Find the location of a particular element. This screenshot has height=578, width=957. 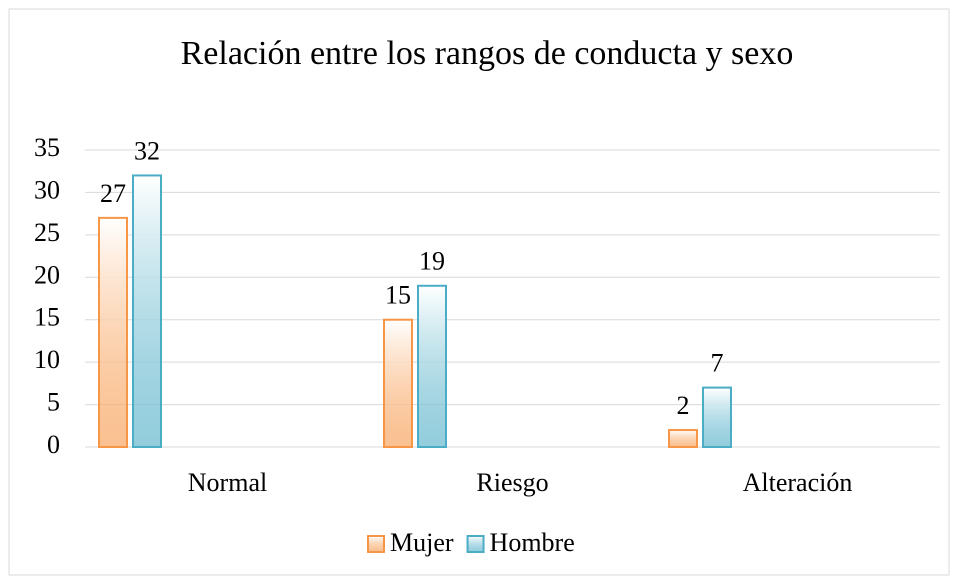

data-label: 27 is located at coordinates (113, 193).